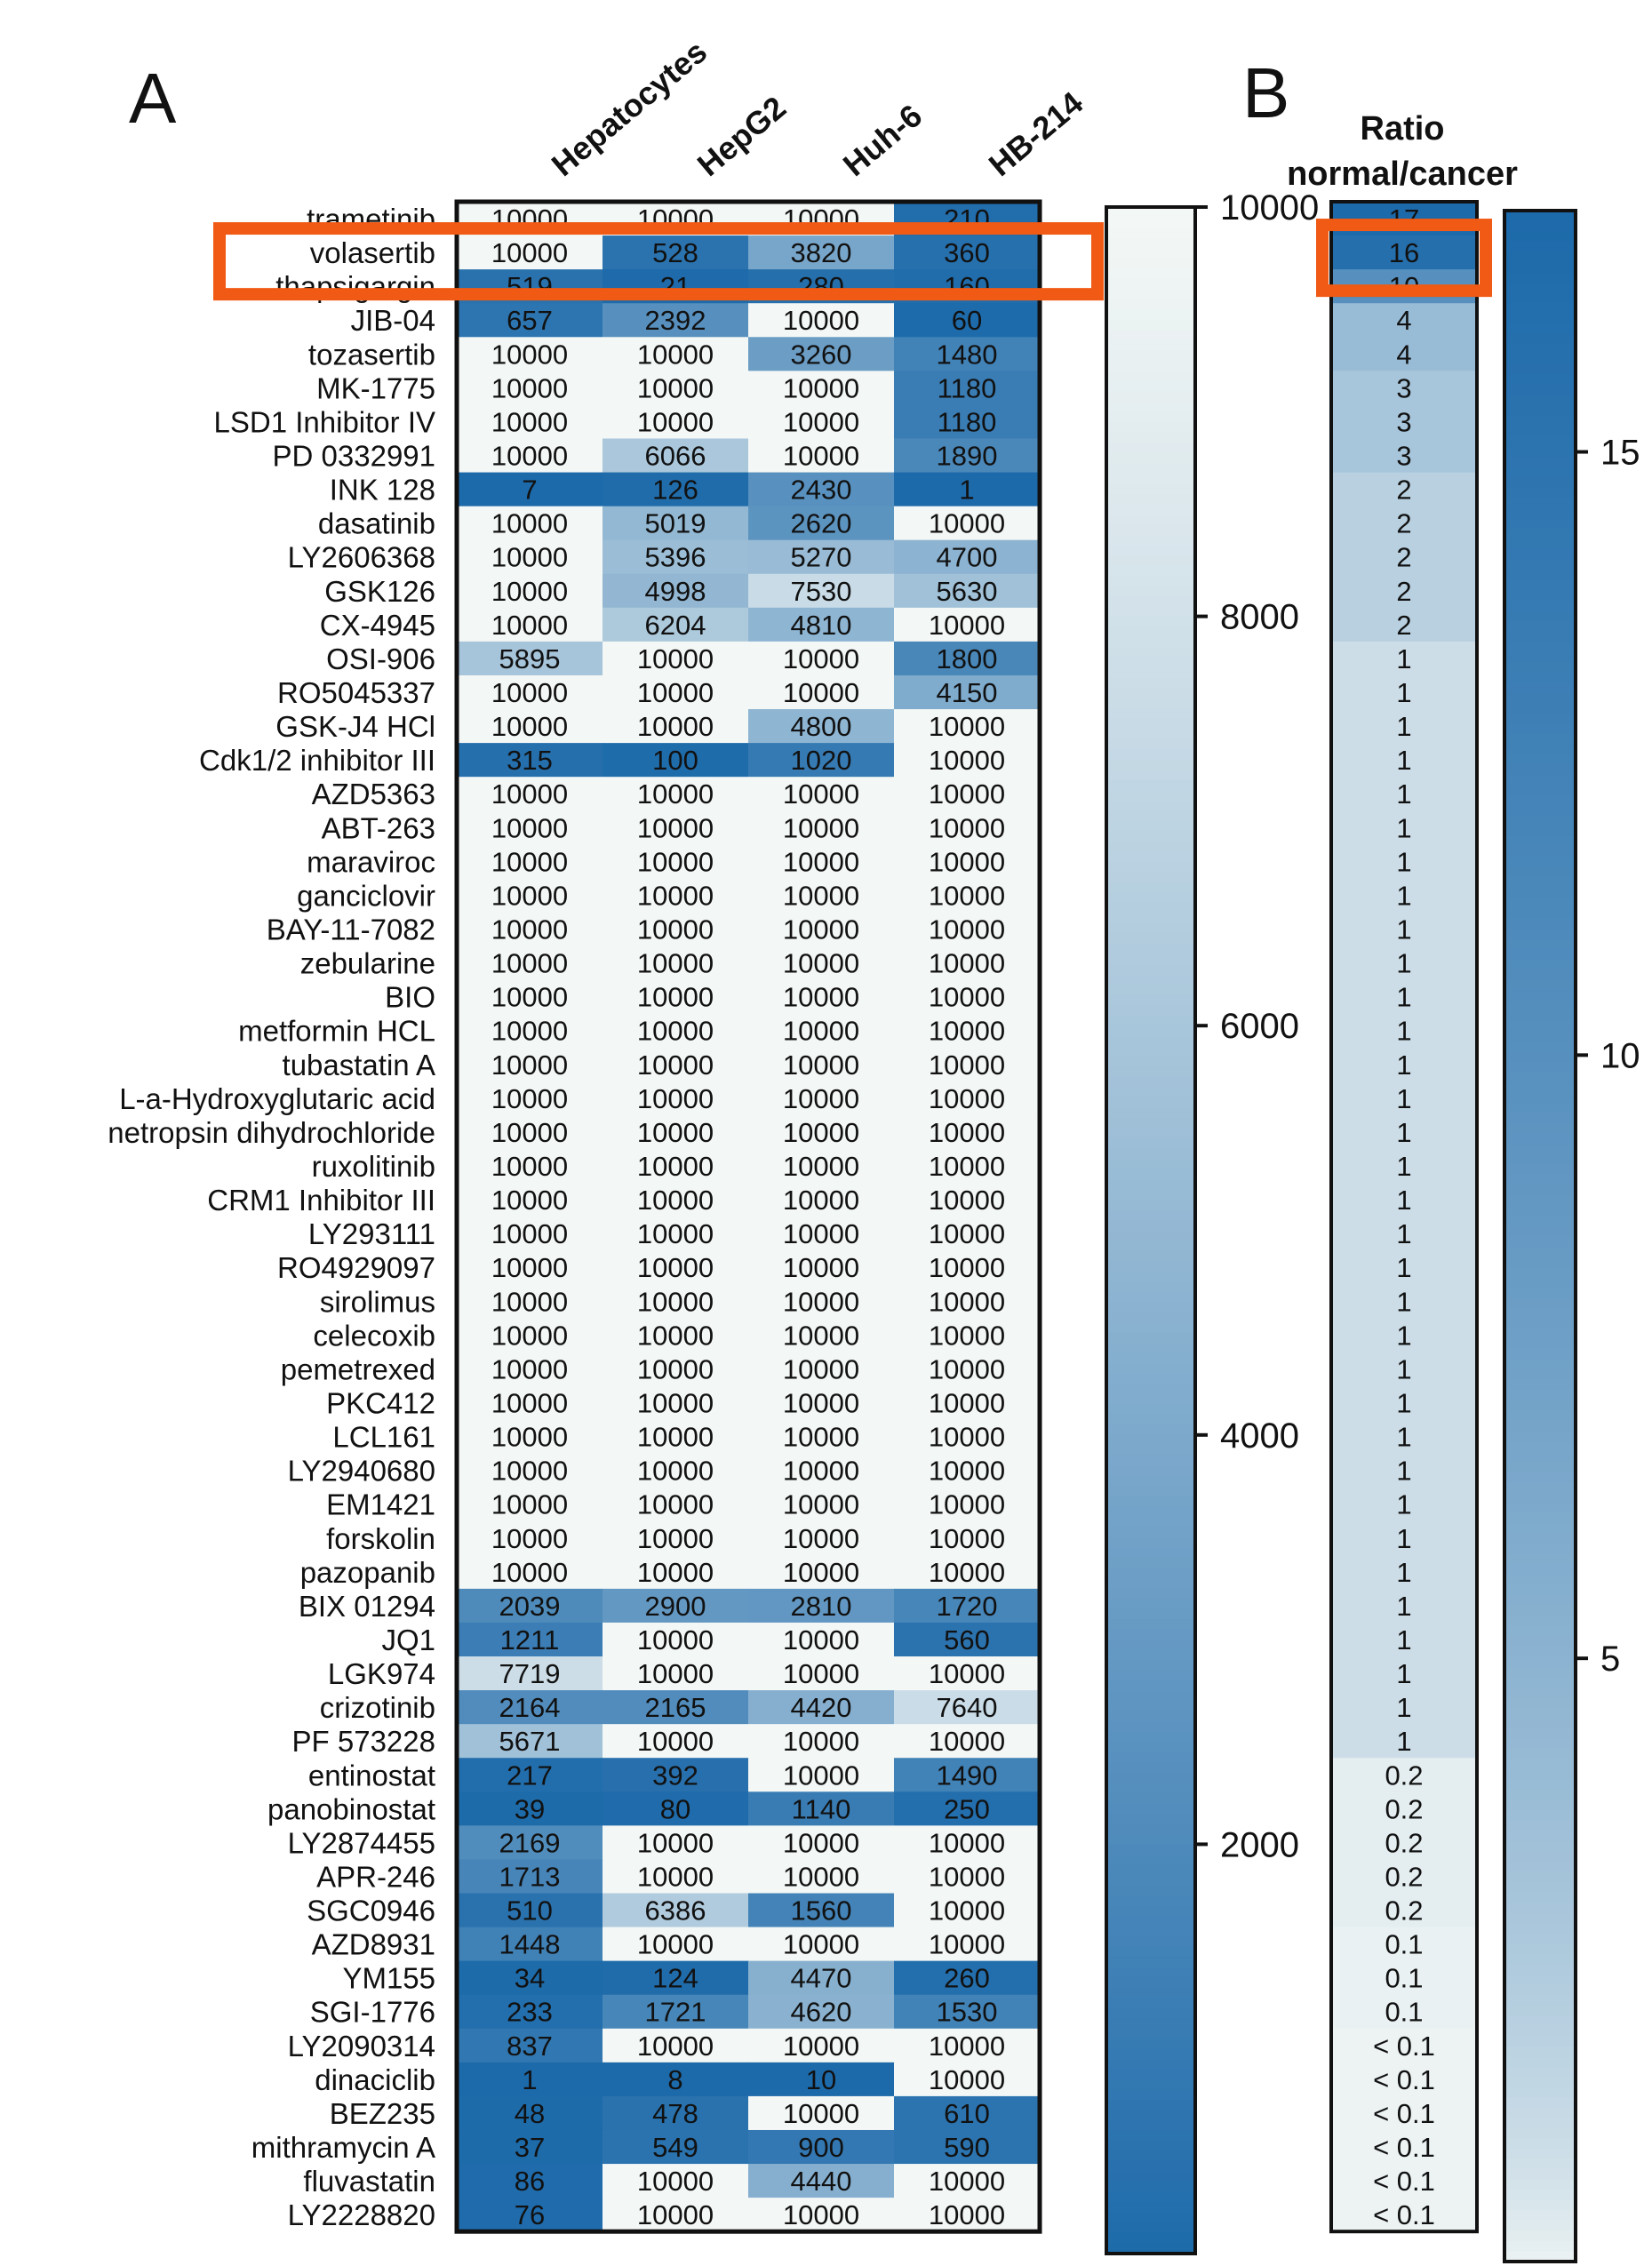 This screenshot has height=2266, width=1652. Describe the element at coordinates (967, 253) in the screenshot. I see `cell-value: 360` at that location.